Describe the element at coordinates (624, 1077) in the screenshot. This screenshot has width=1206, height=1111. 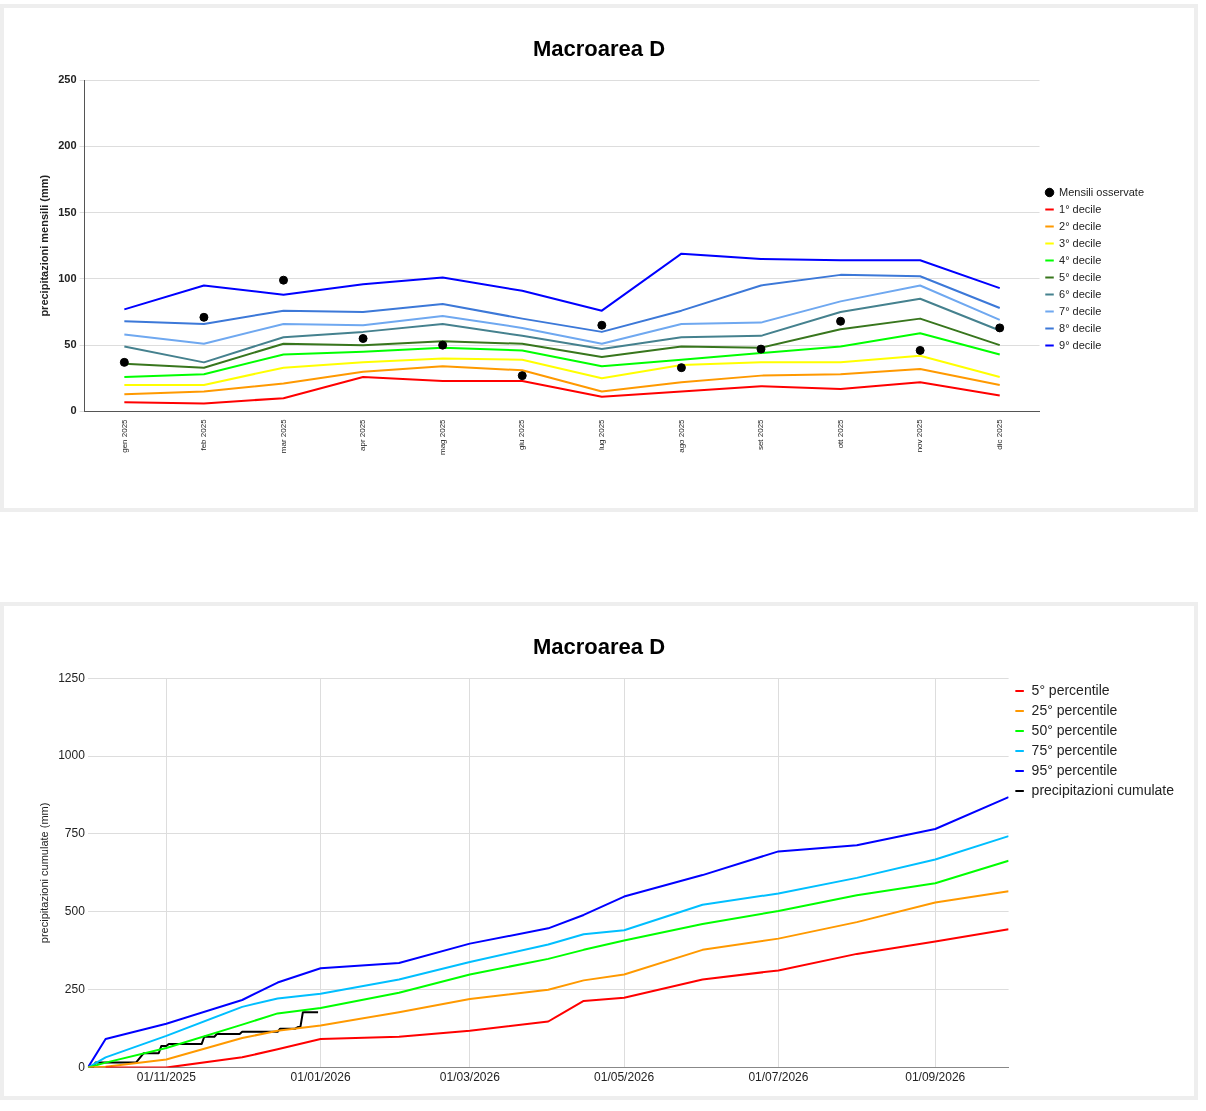
I see `x-tick-label: 01/05/2026` at that location.